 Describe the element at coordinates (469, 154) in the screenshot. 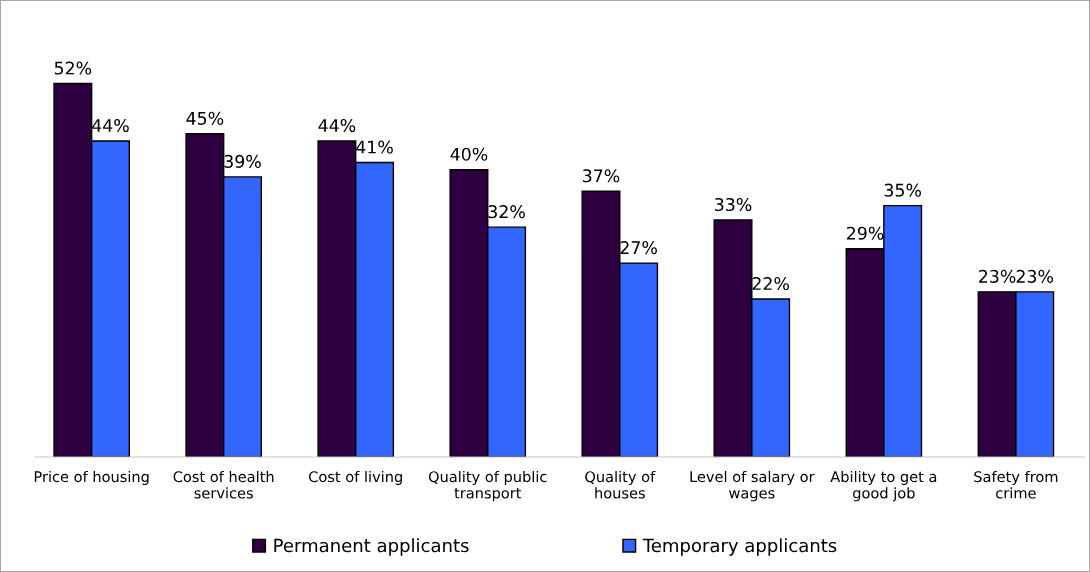

I see `data-label: 40%` at that location.